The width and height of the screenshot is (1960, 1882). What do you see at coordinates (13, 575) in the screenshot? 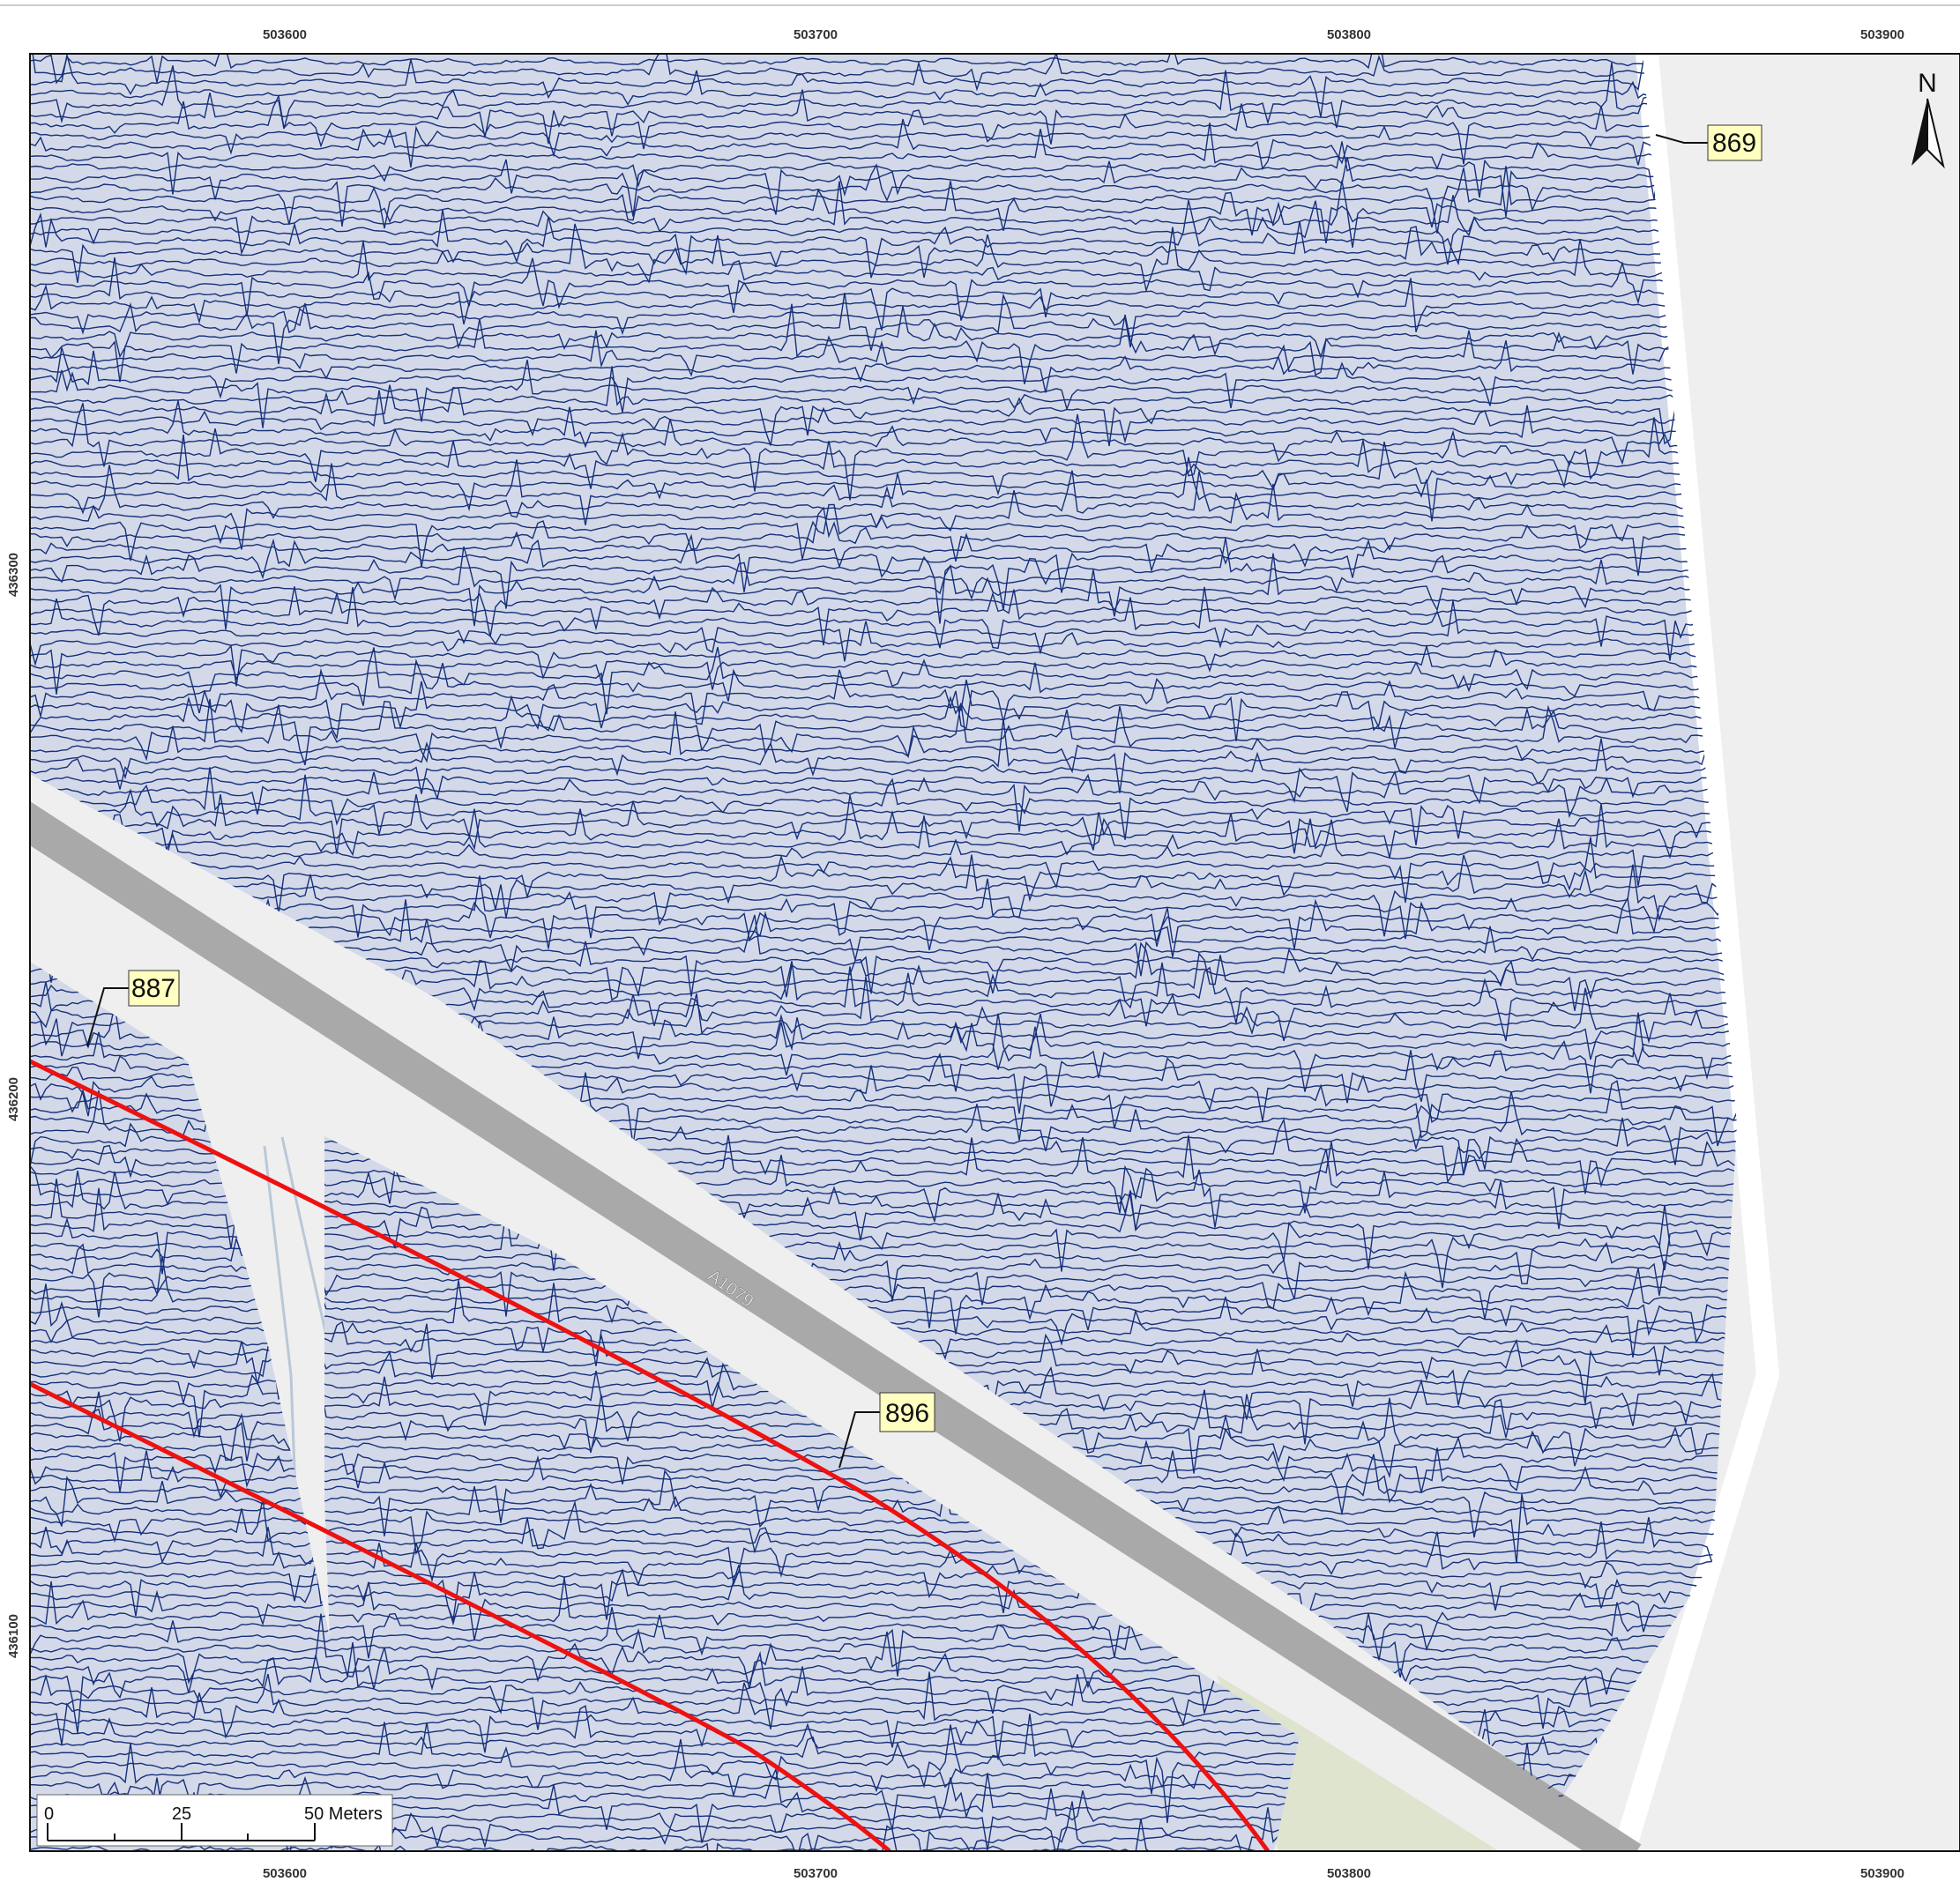
I see `y-coord-label: 436300` at bounding box center [13, 575].